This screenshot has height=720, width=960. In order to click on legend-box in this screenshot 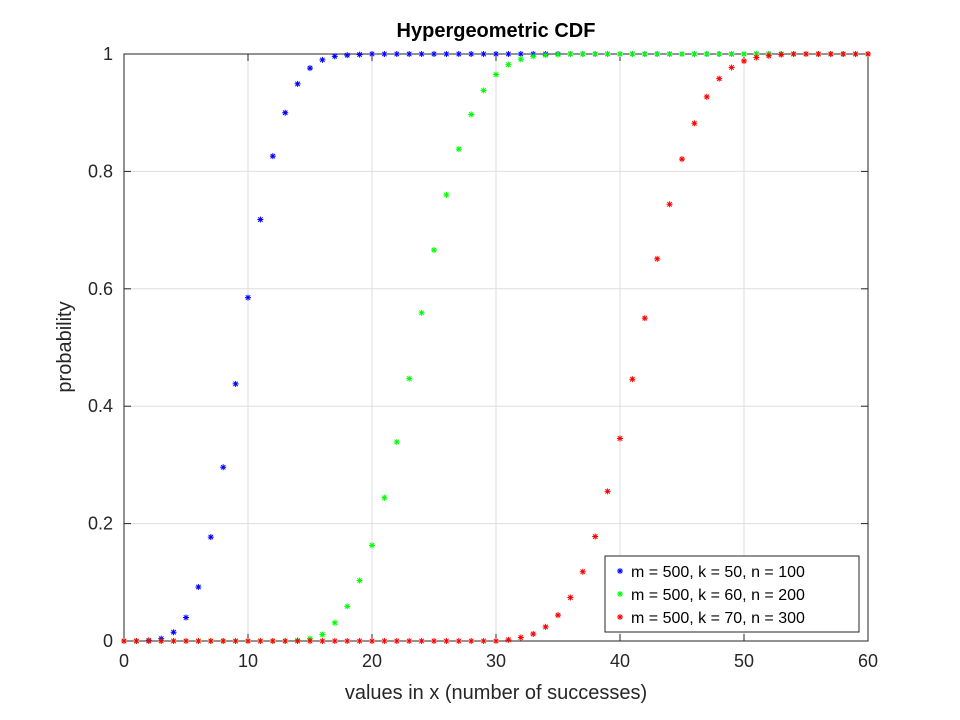, I will do `click(732, 594)`.